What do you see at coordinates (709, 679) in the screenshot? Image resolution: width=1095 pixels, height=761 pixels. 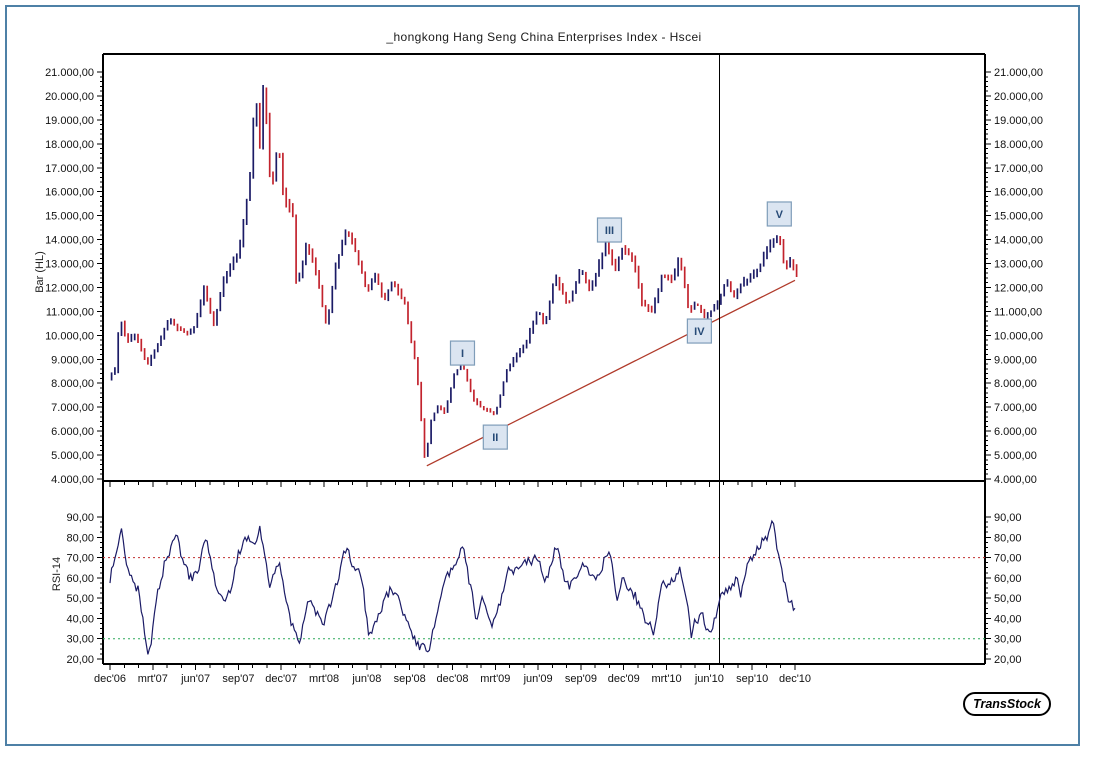 I see `svg-text: jun'10` at bounding box center [709, 679].